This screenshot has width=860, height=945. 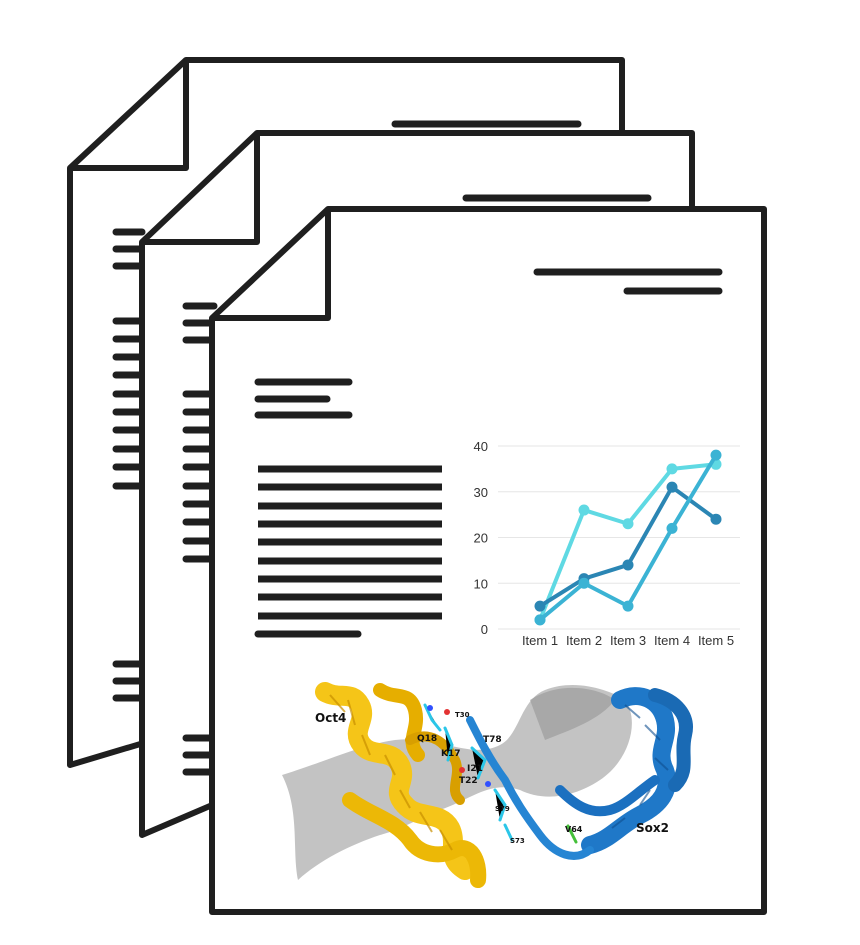 What do you see at coordinates (502, 809) in the screenshot?
I see `label-s79: S79` at bounding box center [502, 809].